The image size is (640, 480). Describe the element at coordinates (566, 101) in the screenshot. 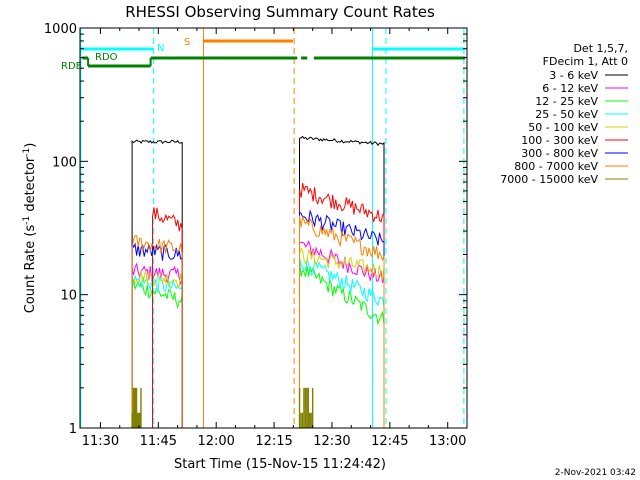

I see `legend-entry-label: 12 - 25 keV` at that location.